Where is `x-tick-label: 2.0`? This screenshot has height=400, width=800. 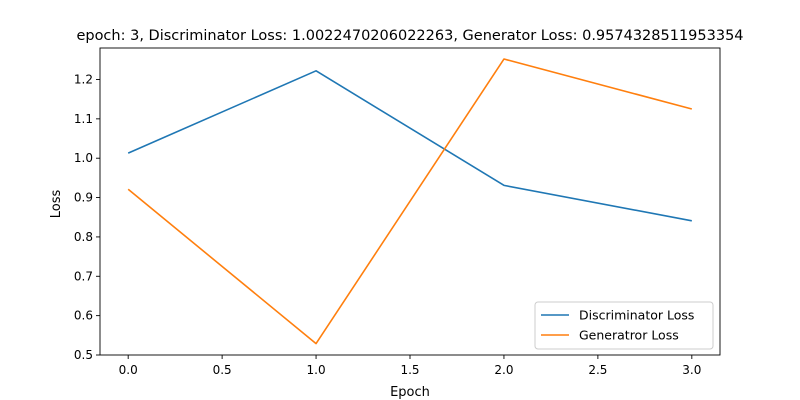 x-tick-label: 2.0 is located at coordinates (503, 370).